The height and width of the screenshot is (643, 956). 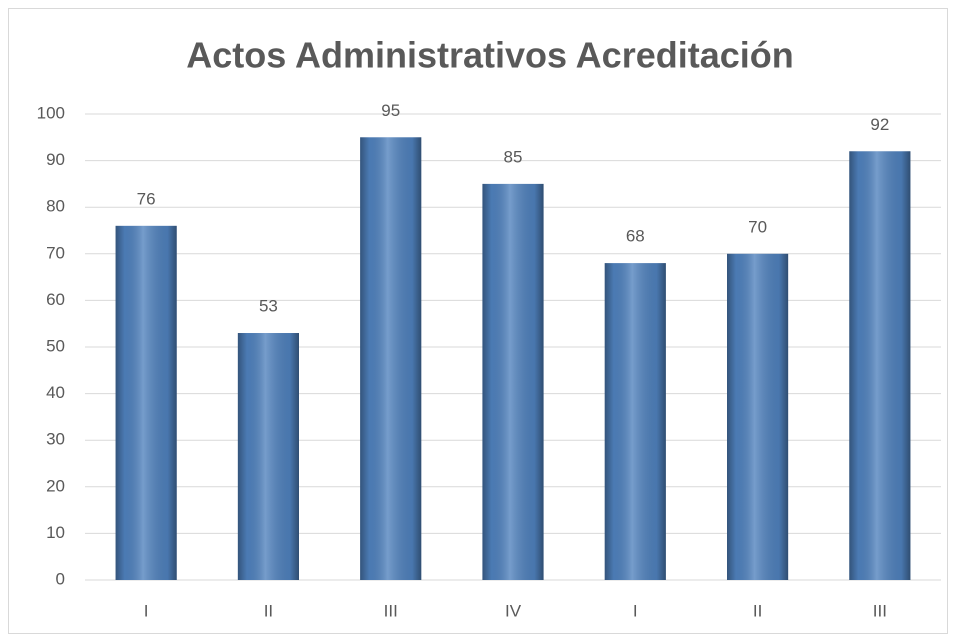 What do you see at coordinates (513, 156) in the screenshot?
I see `data-label: 85` at bounding box center [513, 156].